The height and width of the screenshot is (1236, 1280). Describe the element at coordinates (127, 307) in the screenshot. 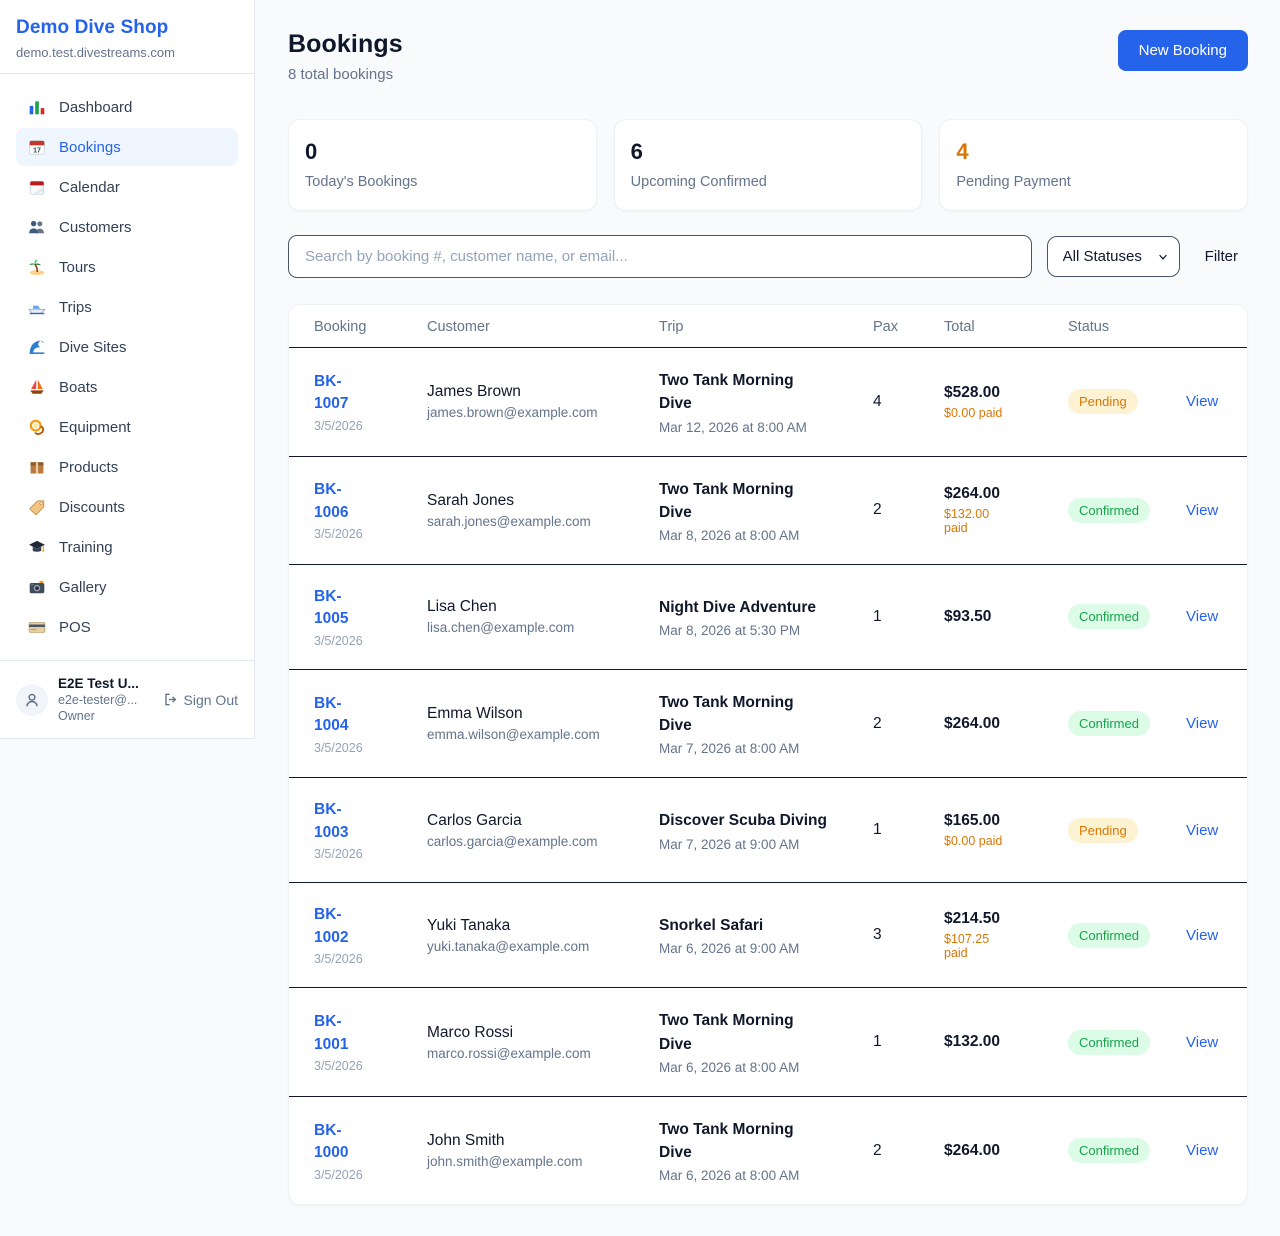

I see `sidebar-item-trips: Trips` at that location.